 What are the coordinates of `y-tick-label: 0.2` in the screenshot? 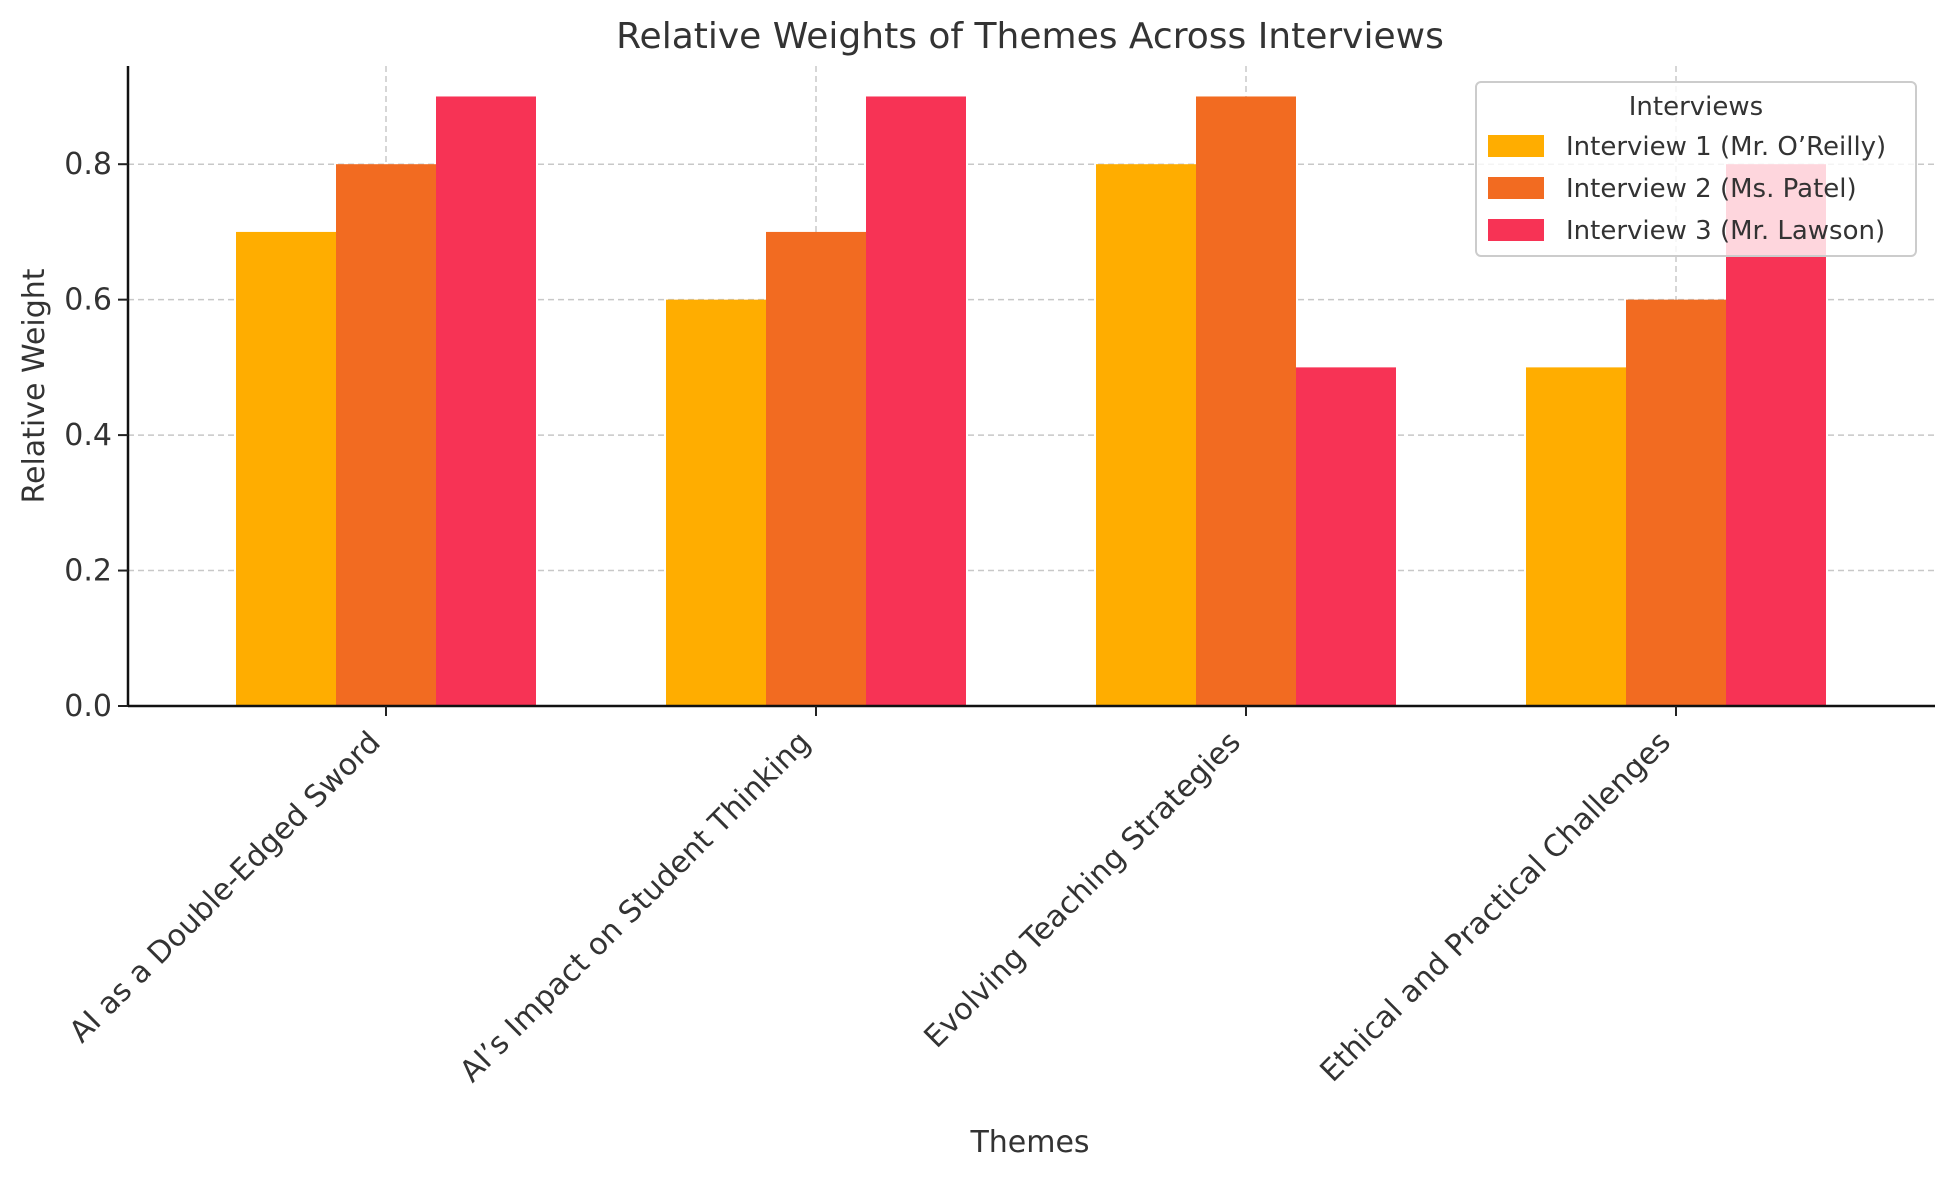 It's located at (88, 571).